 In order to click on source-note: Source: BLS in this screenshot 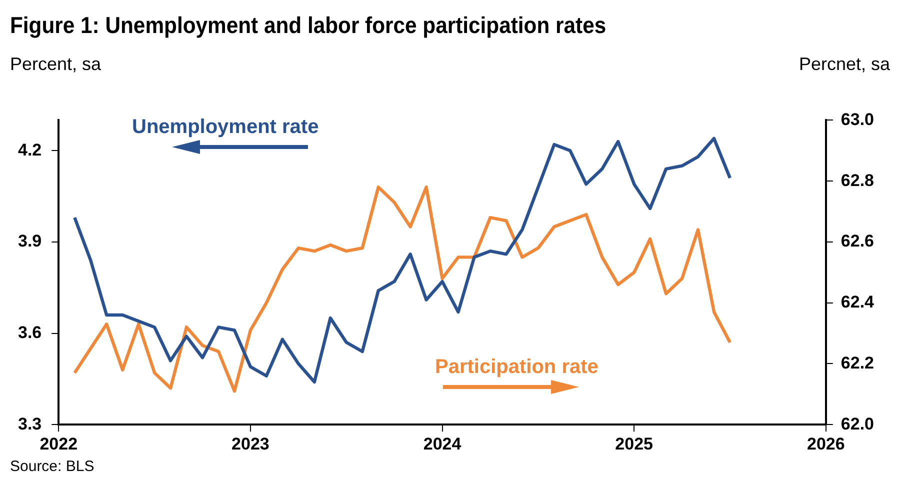, I will do `click(52, 466)`.